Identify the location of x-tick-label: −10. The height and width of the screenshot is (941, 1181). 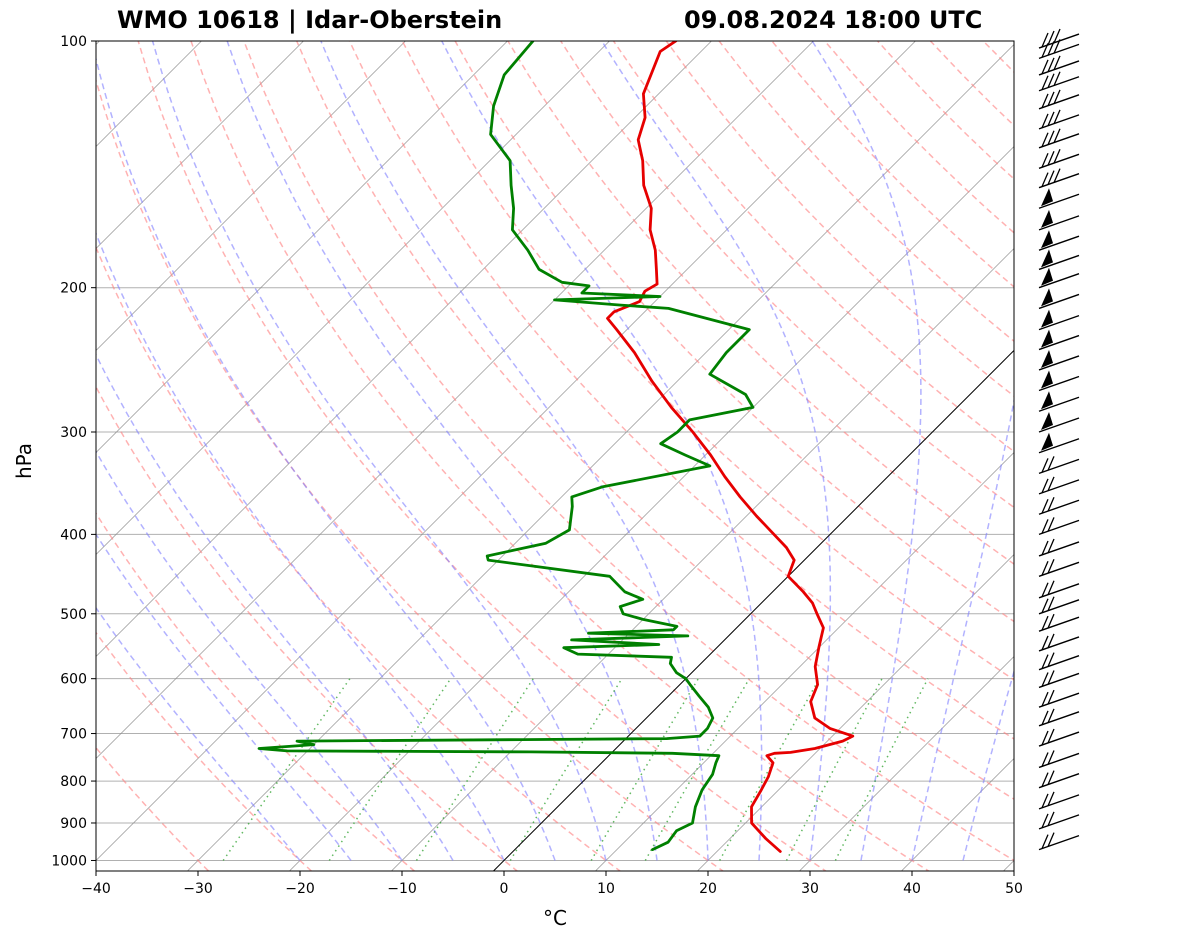
(402, 889).